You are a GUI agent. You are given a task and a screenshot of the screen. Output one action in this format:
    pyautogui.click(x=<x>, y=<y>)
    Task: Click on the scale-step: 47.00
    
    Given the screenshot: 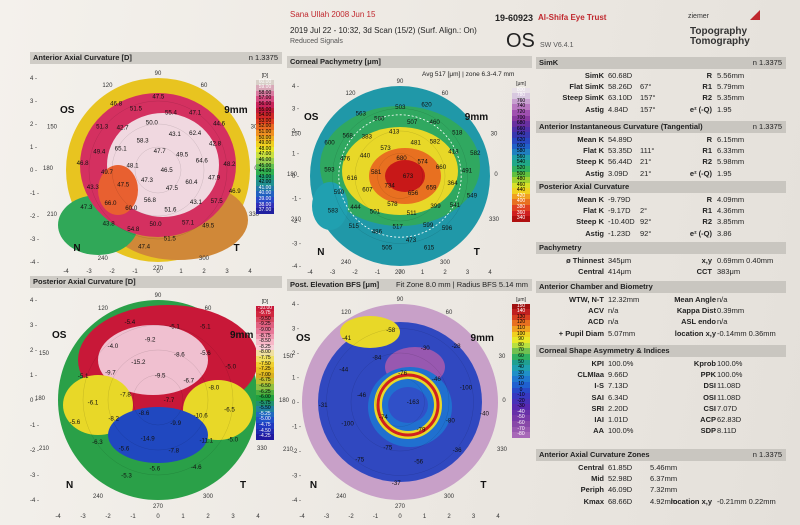 What is the action you would take?
    pyautogui.click(x=265, y=155)
    